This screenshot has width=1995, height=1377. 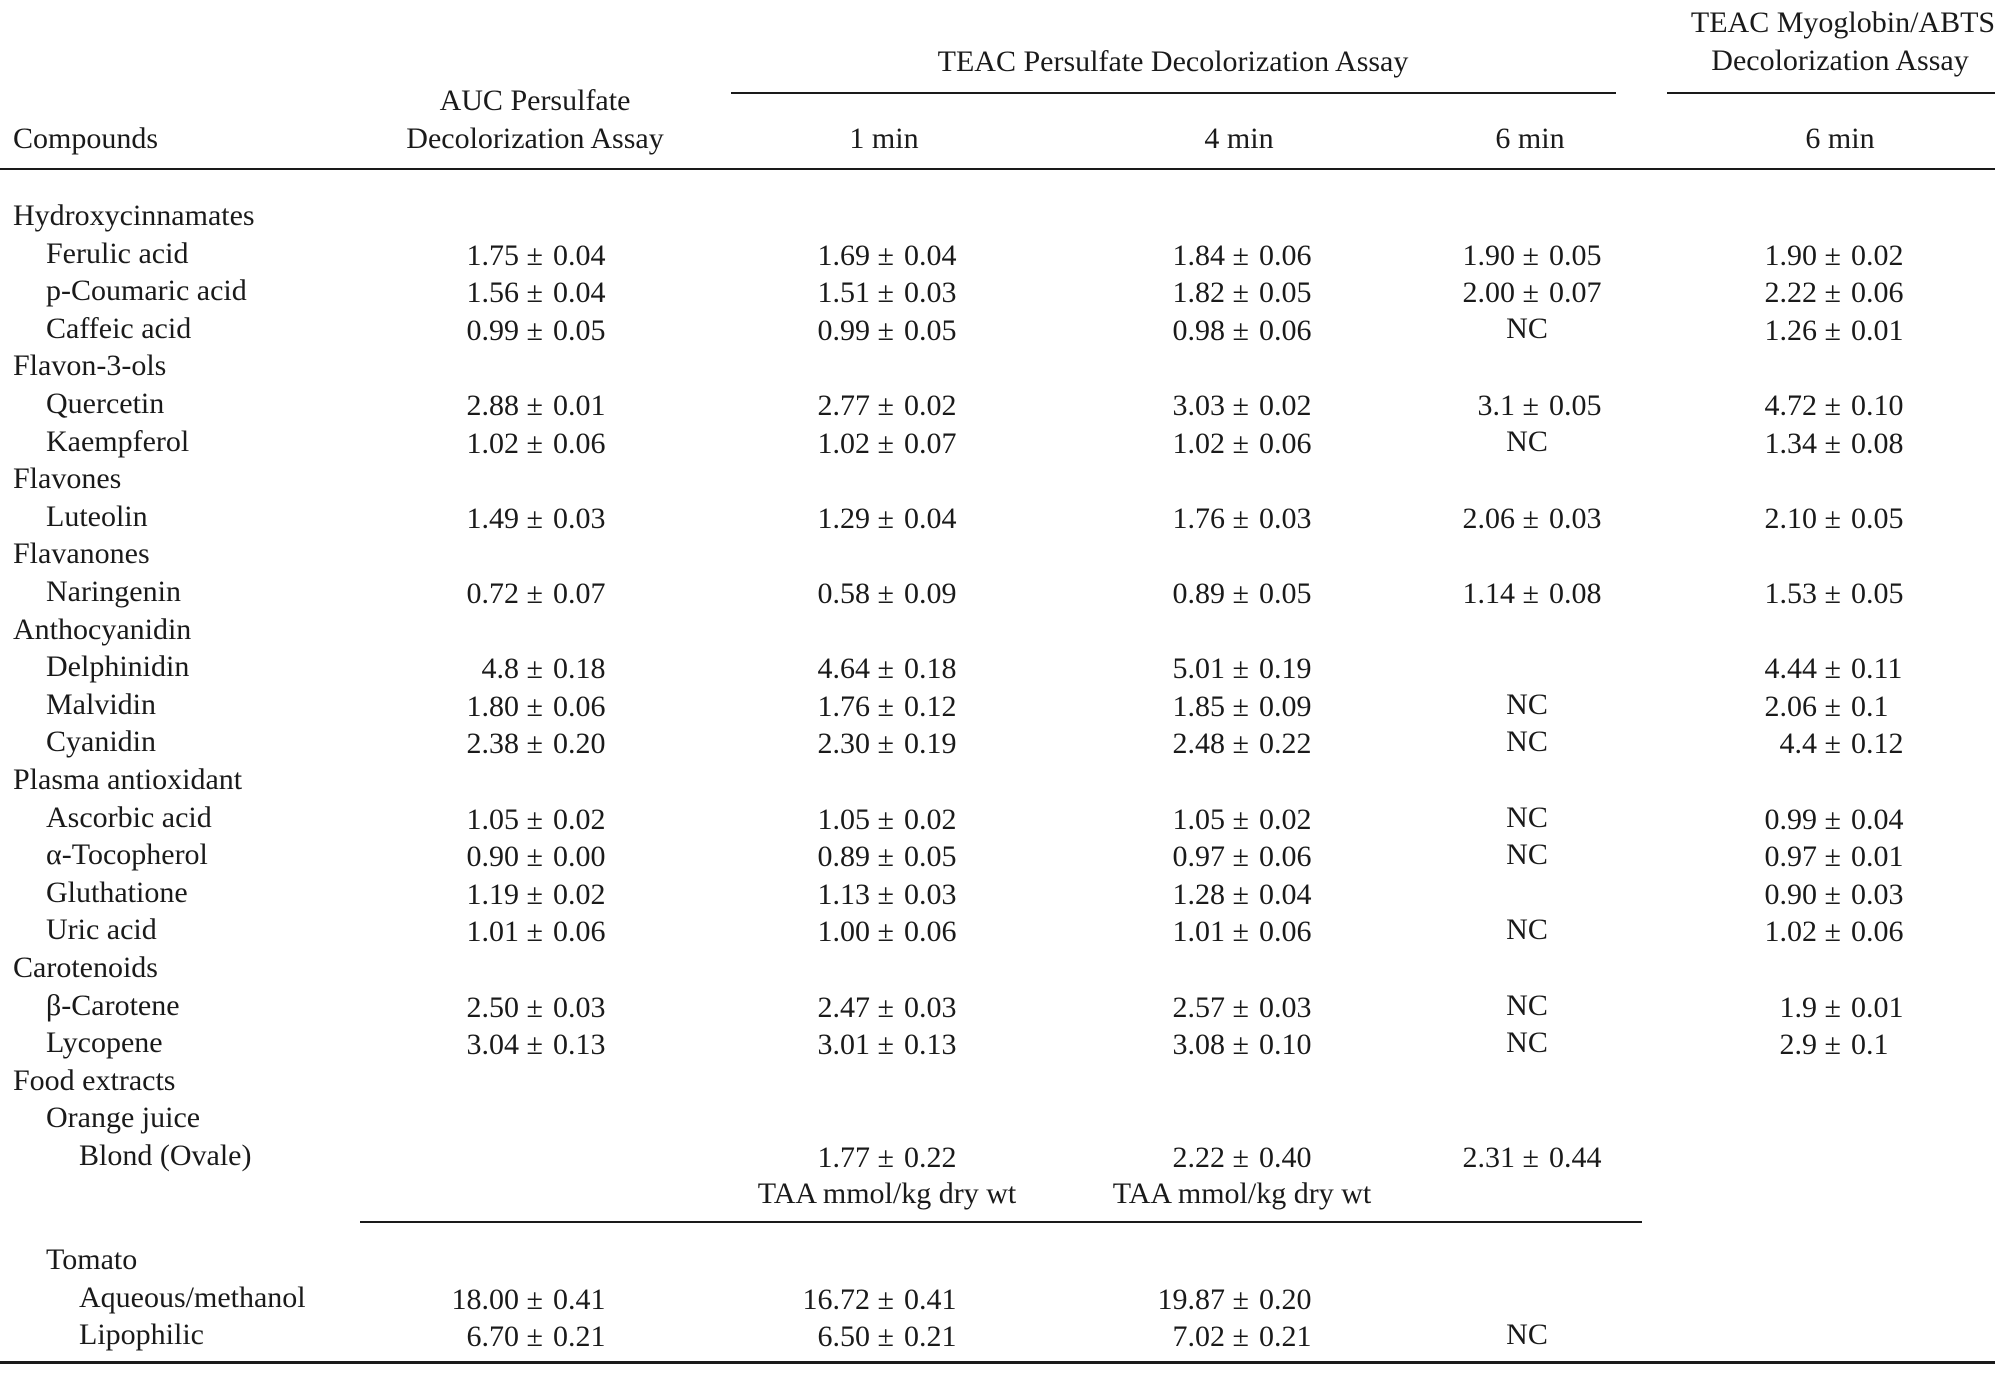 I want to click on compound-label: Gluthatione, so click(x=117, y=892).